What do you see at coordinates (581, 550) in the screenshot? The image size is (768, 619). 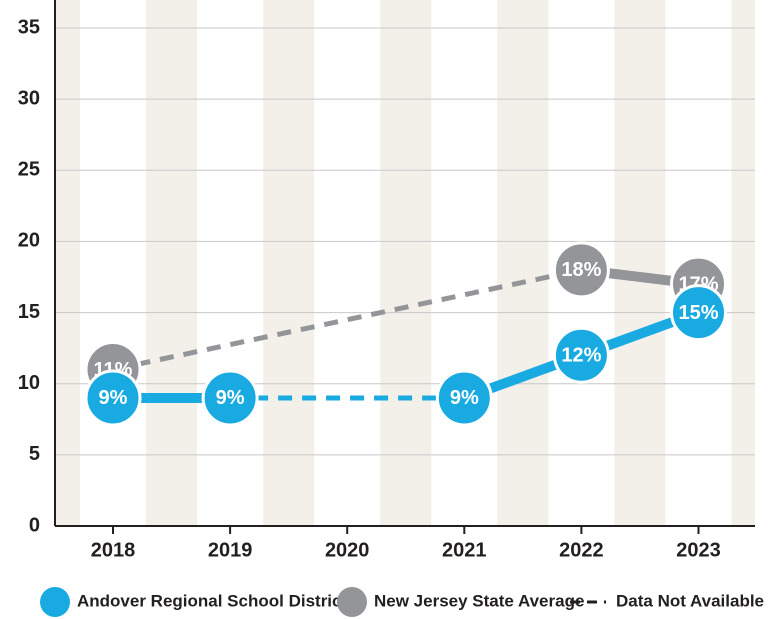 I see `x-tick-label: 2022` at bounding box center [581, 550].